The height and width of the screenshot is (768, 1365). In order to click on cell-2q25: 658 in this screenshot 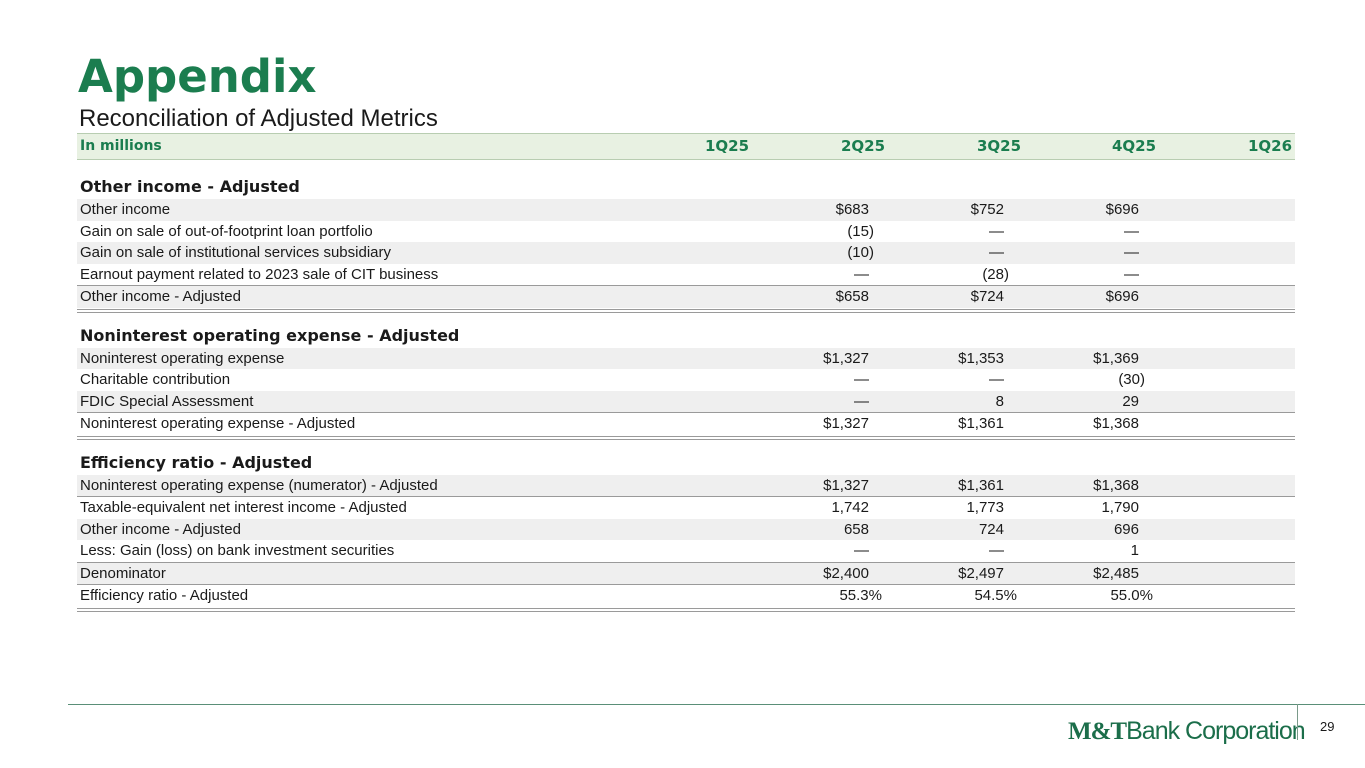, I will do `click(856, 529)`.